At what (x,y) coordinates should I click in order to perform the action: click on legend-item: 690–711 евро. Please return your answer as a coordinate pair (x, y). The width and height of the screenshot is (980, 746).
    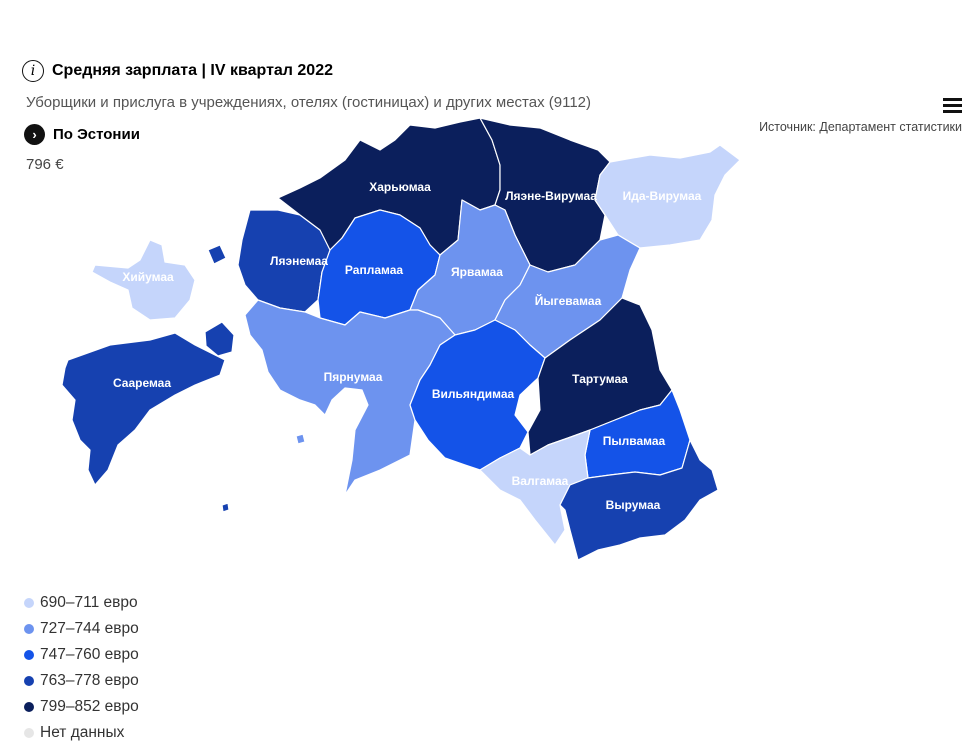
    Looking at the image, I should click on (81, 603).